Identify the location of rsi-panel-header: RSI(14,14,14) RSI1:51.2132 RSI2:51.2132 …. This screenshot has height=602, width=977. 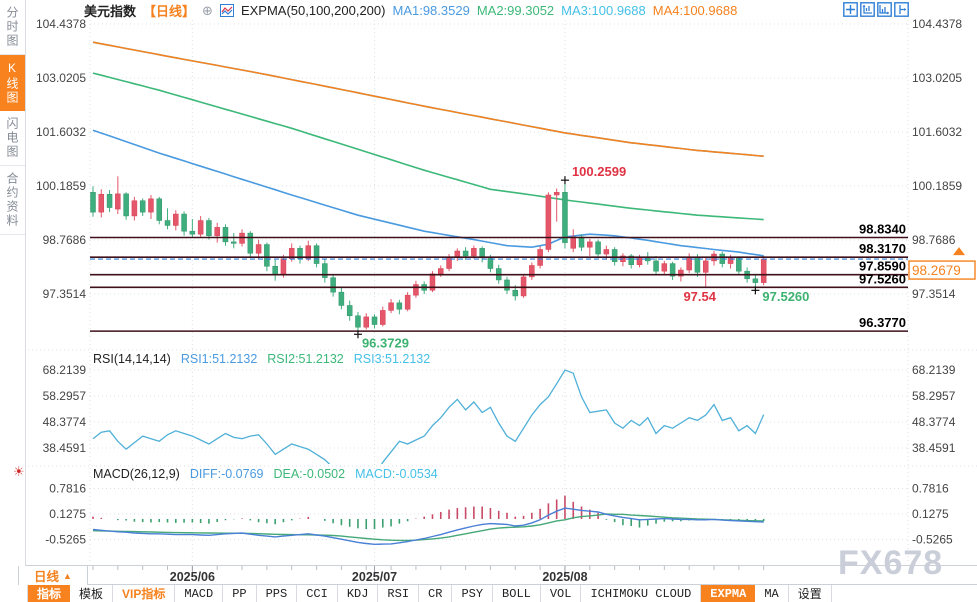
(261, 359).